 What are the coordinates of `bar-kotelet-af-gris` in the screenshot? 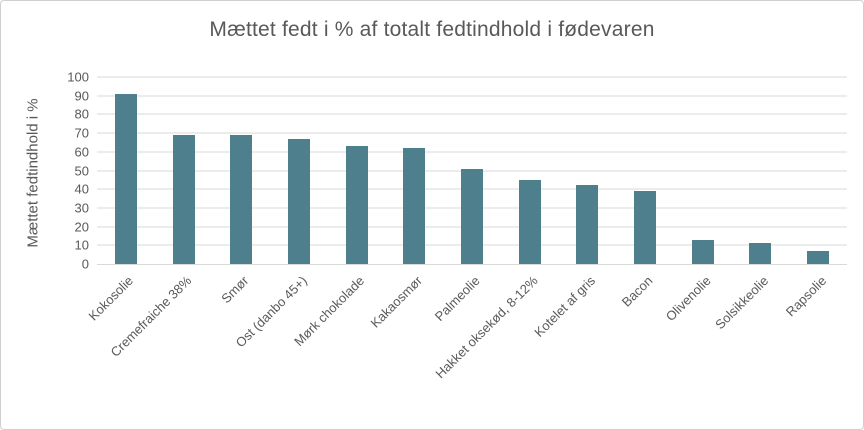 It's located at (587, 224).